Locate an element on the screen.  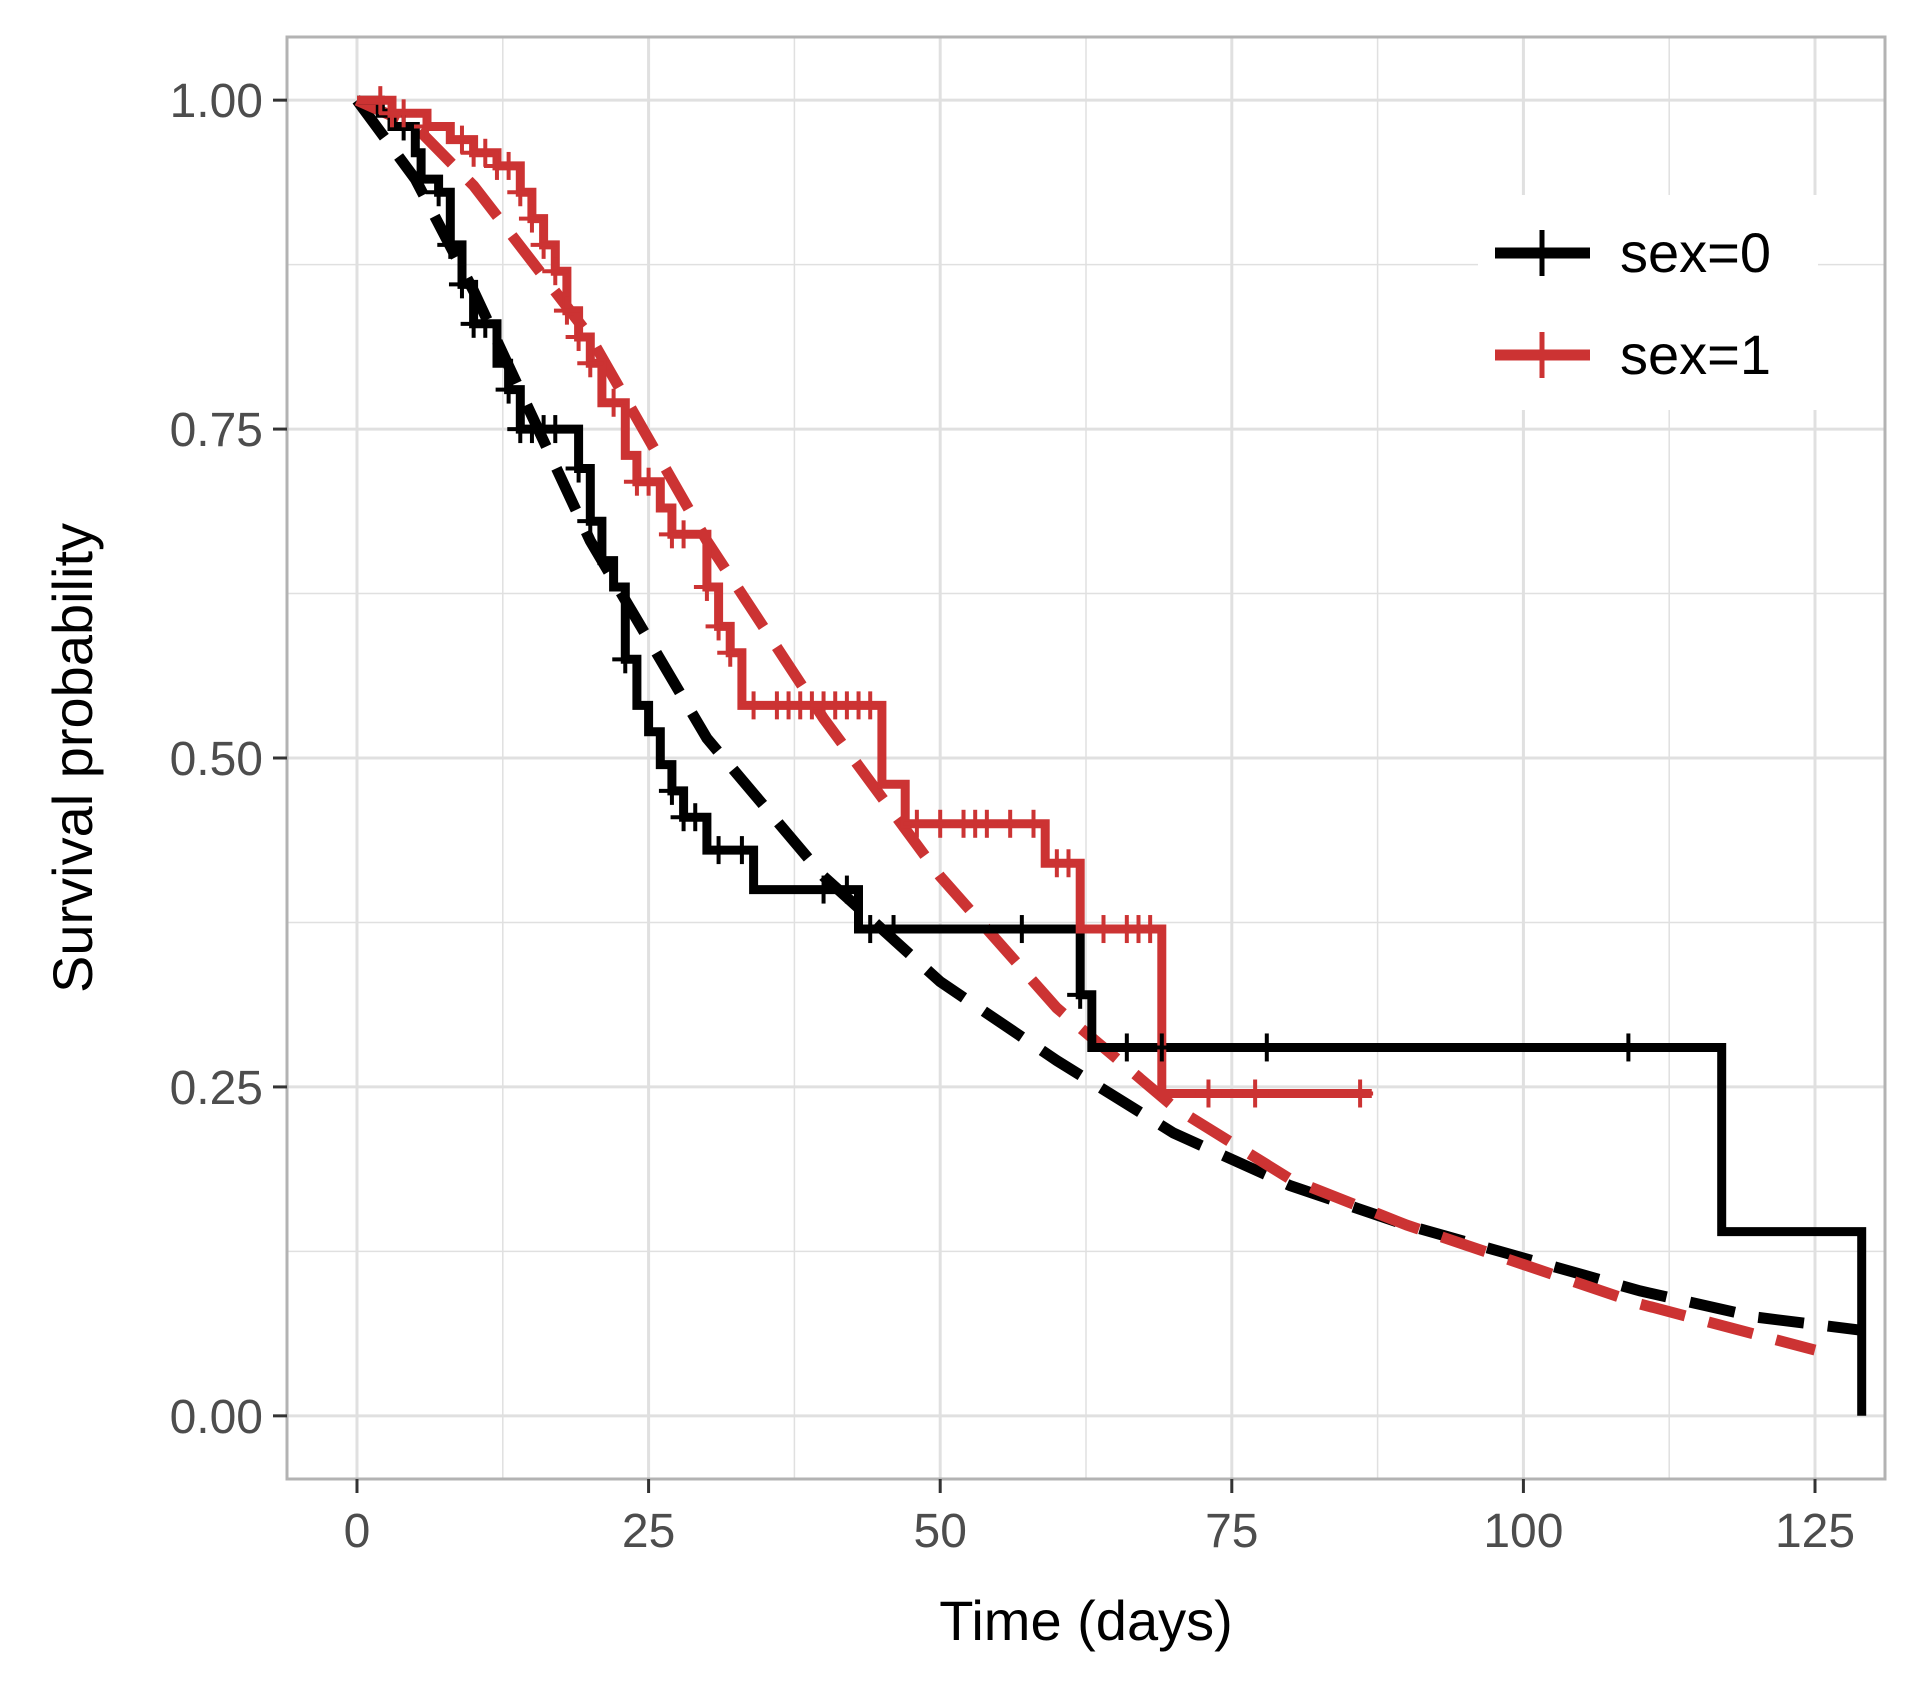
legend-item-sex0: sex=0 is located at coordinates (1633, 252).